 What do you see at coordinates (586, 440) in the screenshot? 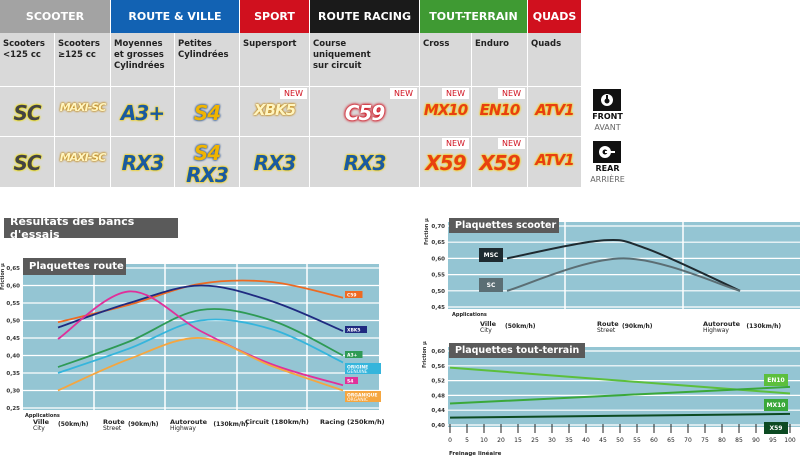
I see `x-tick-label: 40` at bounding box center [586, 440].